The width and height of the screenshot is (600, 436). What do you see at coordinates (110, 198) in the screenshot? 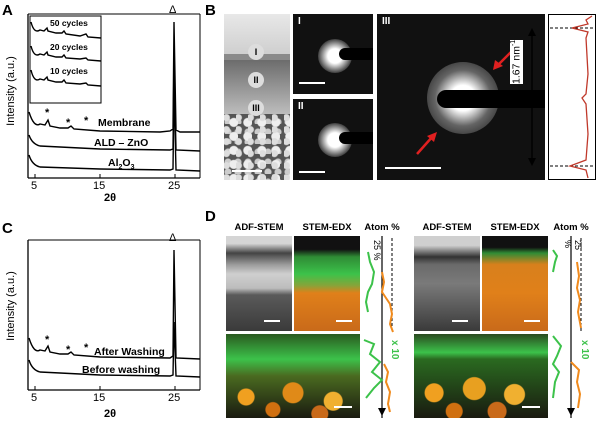
I see `xlabel-a: 2θ` at bounding box center [110, 198].